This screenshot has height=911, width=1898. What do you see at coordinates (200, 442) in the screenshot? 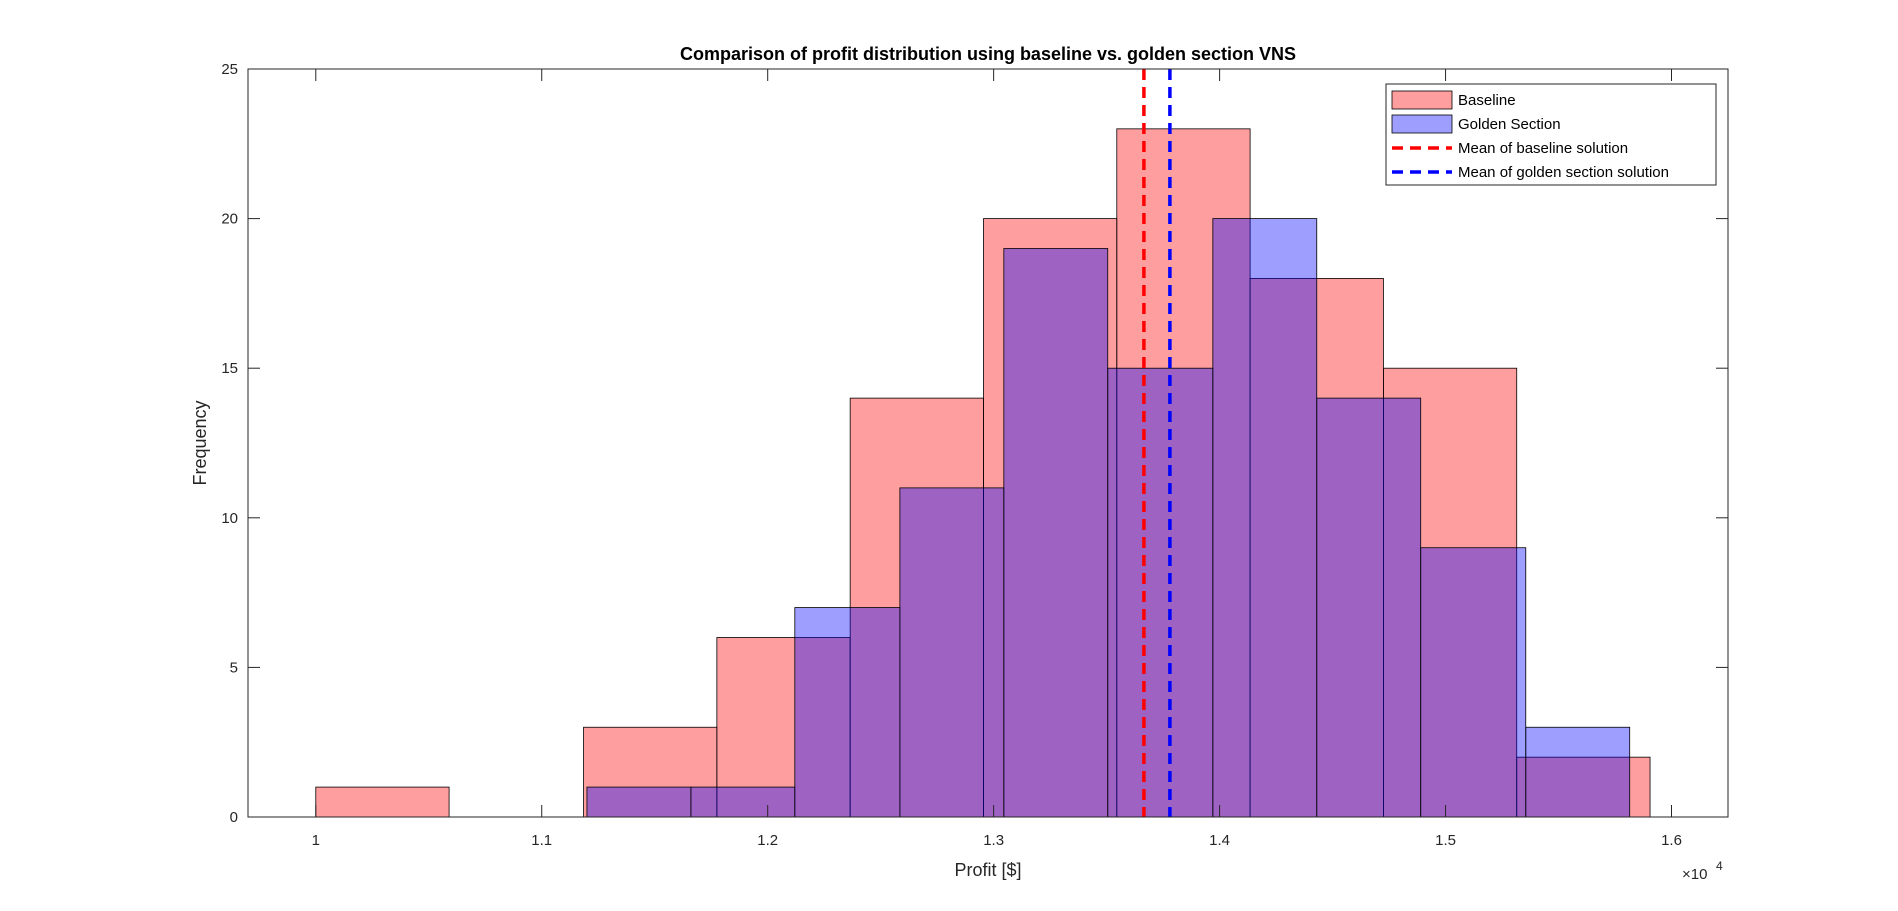
I see `y-axis-label: Frequency` at bounding box center [200, 442].